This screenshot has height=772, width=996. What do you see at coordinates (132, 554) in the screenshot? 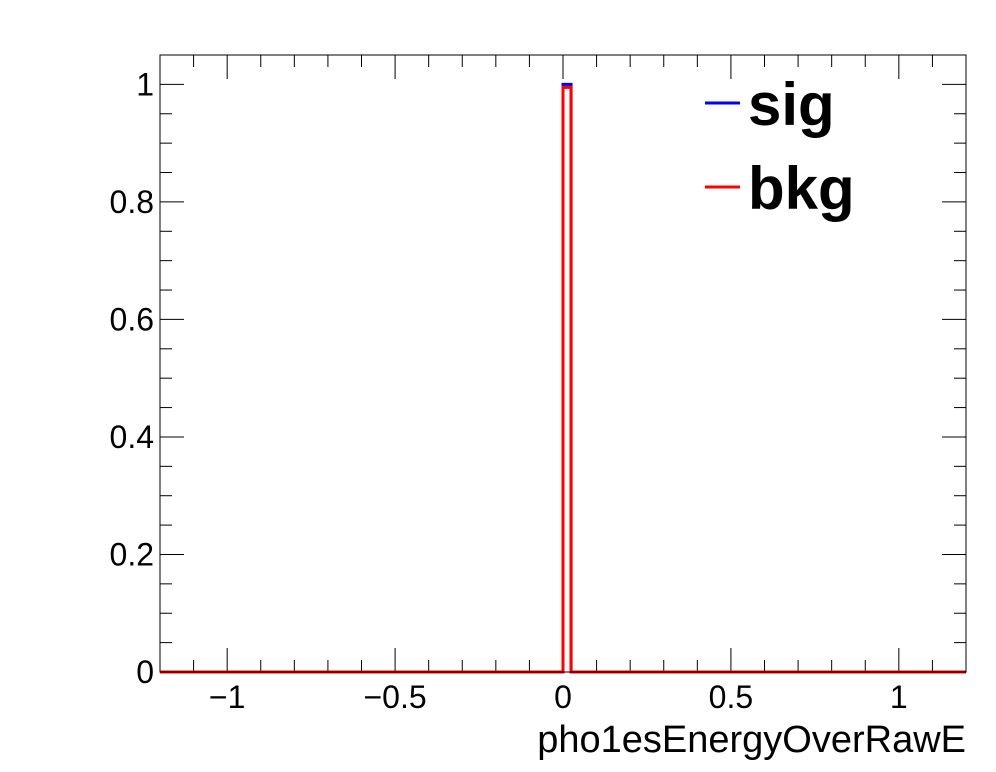
I see `y-tick-label: 0.2` at bounding box center [132, 554].